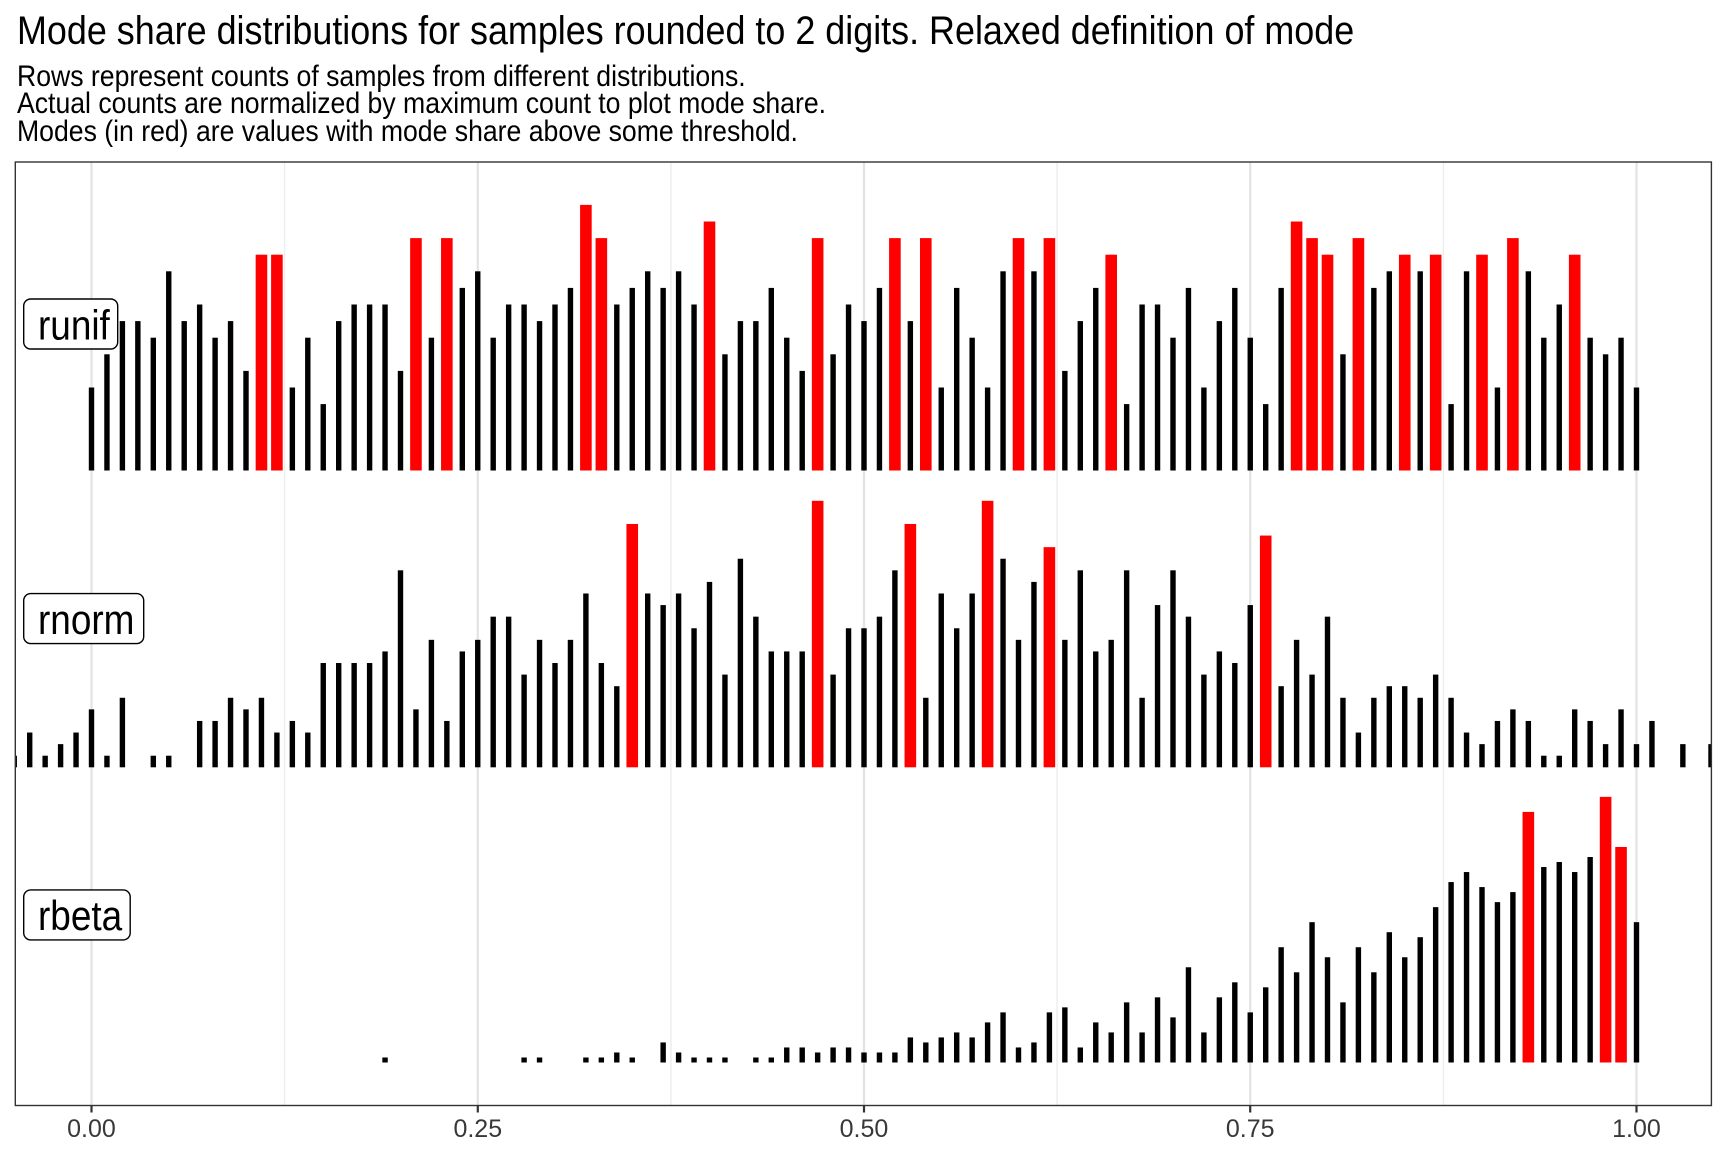 Image resolution: width=1728 pixels, height=1152 pixels. I want to click on svg-text: rbeta, so click(80, 916).